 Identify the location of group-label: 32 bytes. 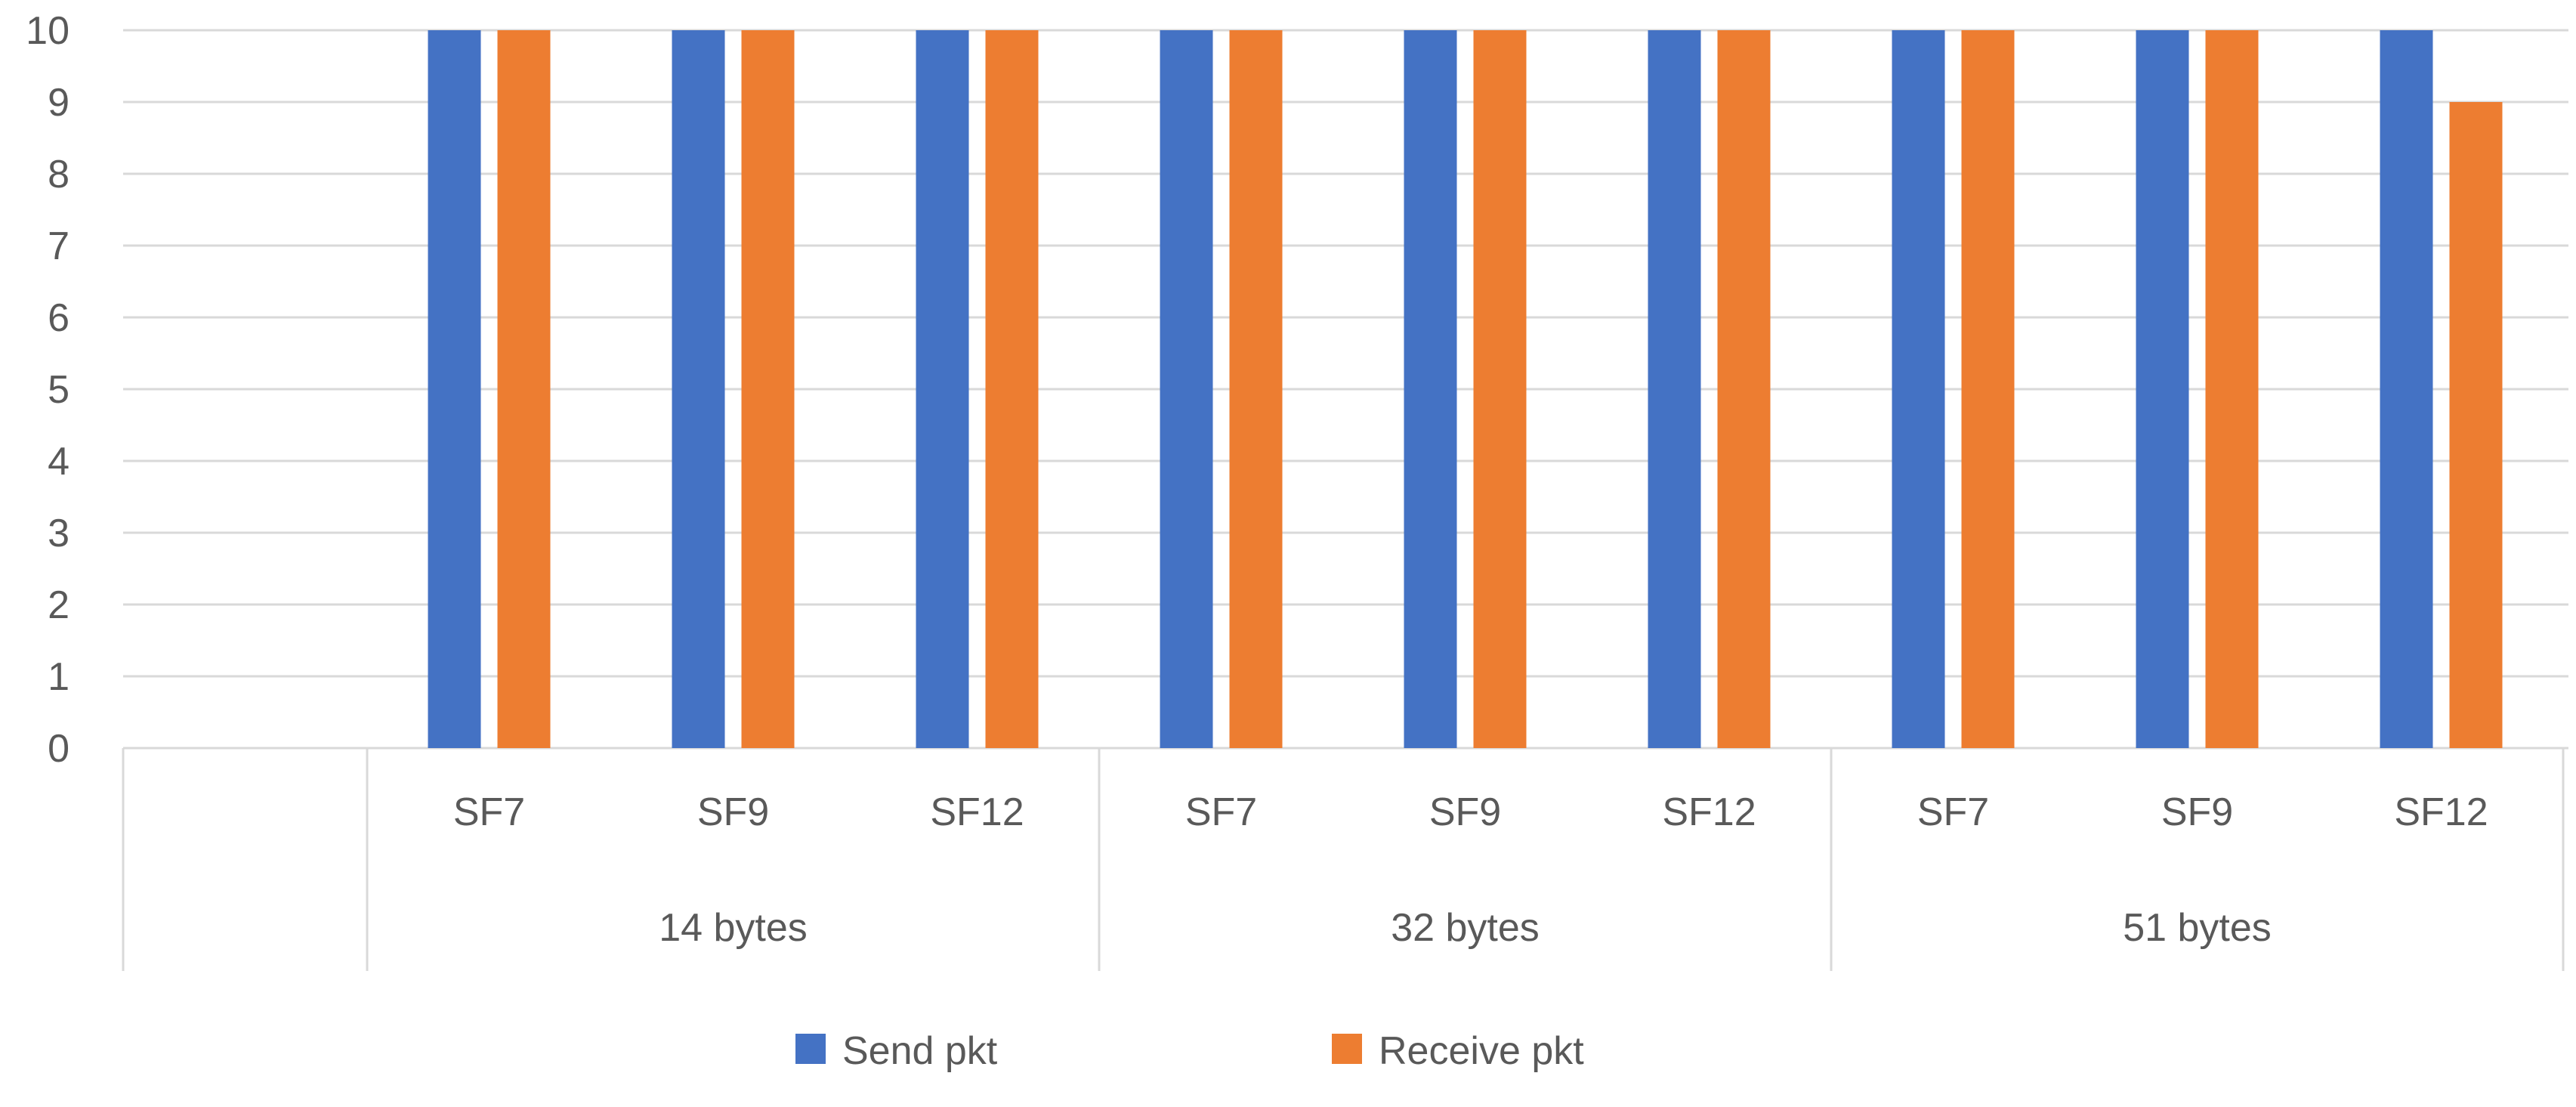
(1465, 928).